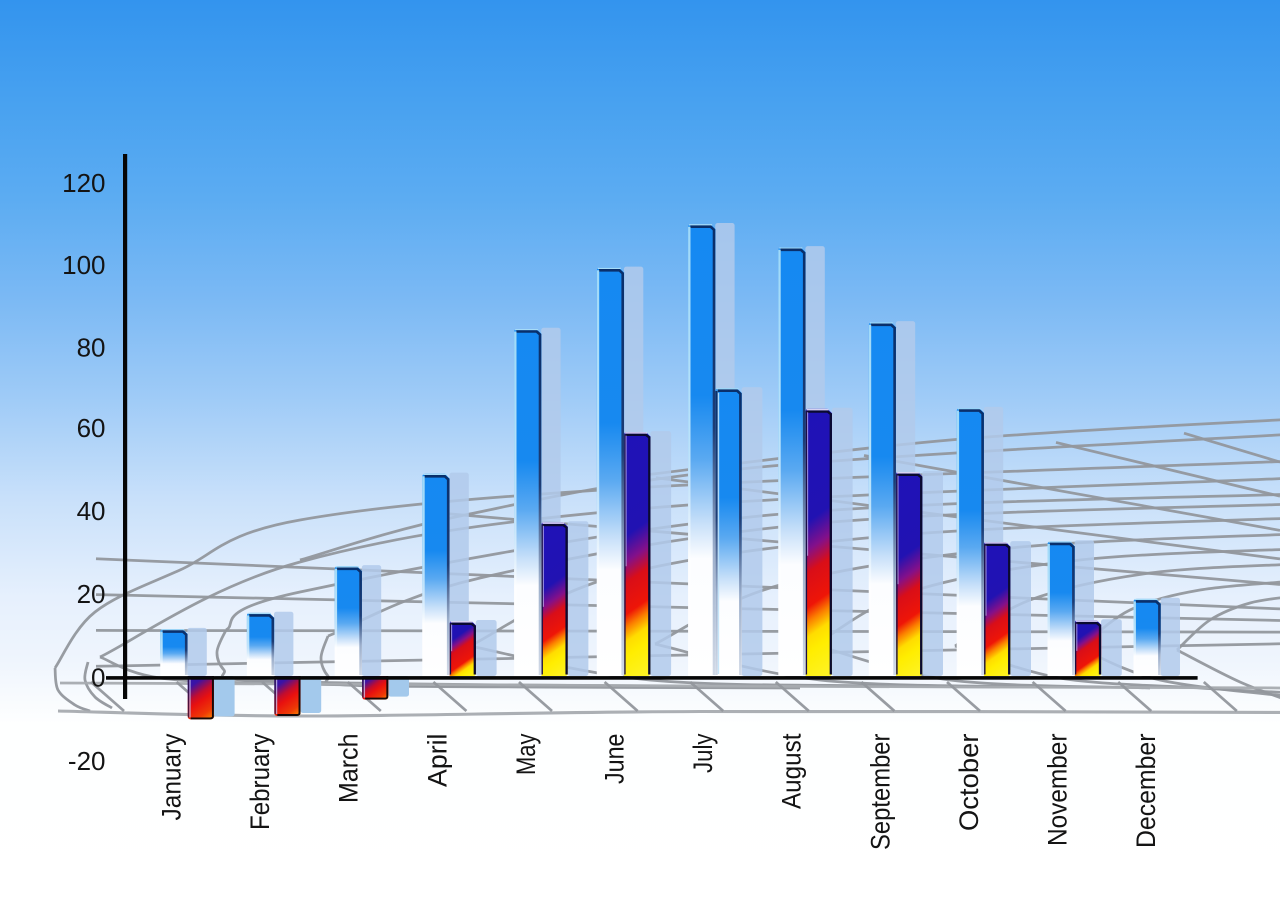  Describe the element at coordinates (91, 594) in the screenshot. I see `svg-text: 20` at that location.